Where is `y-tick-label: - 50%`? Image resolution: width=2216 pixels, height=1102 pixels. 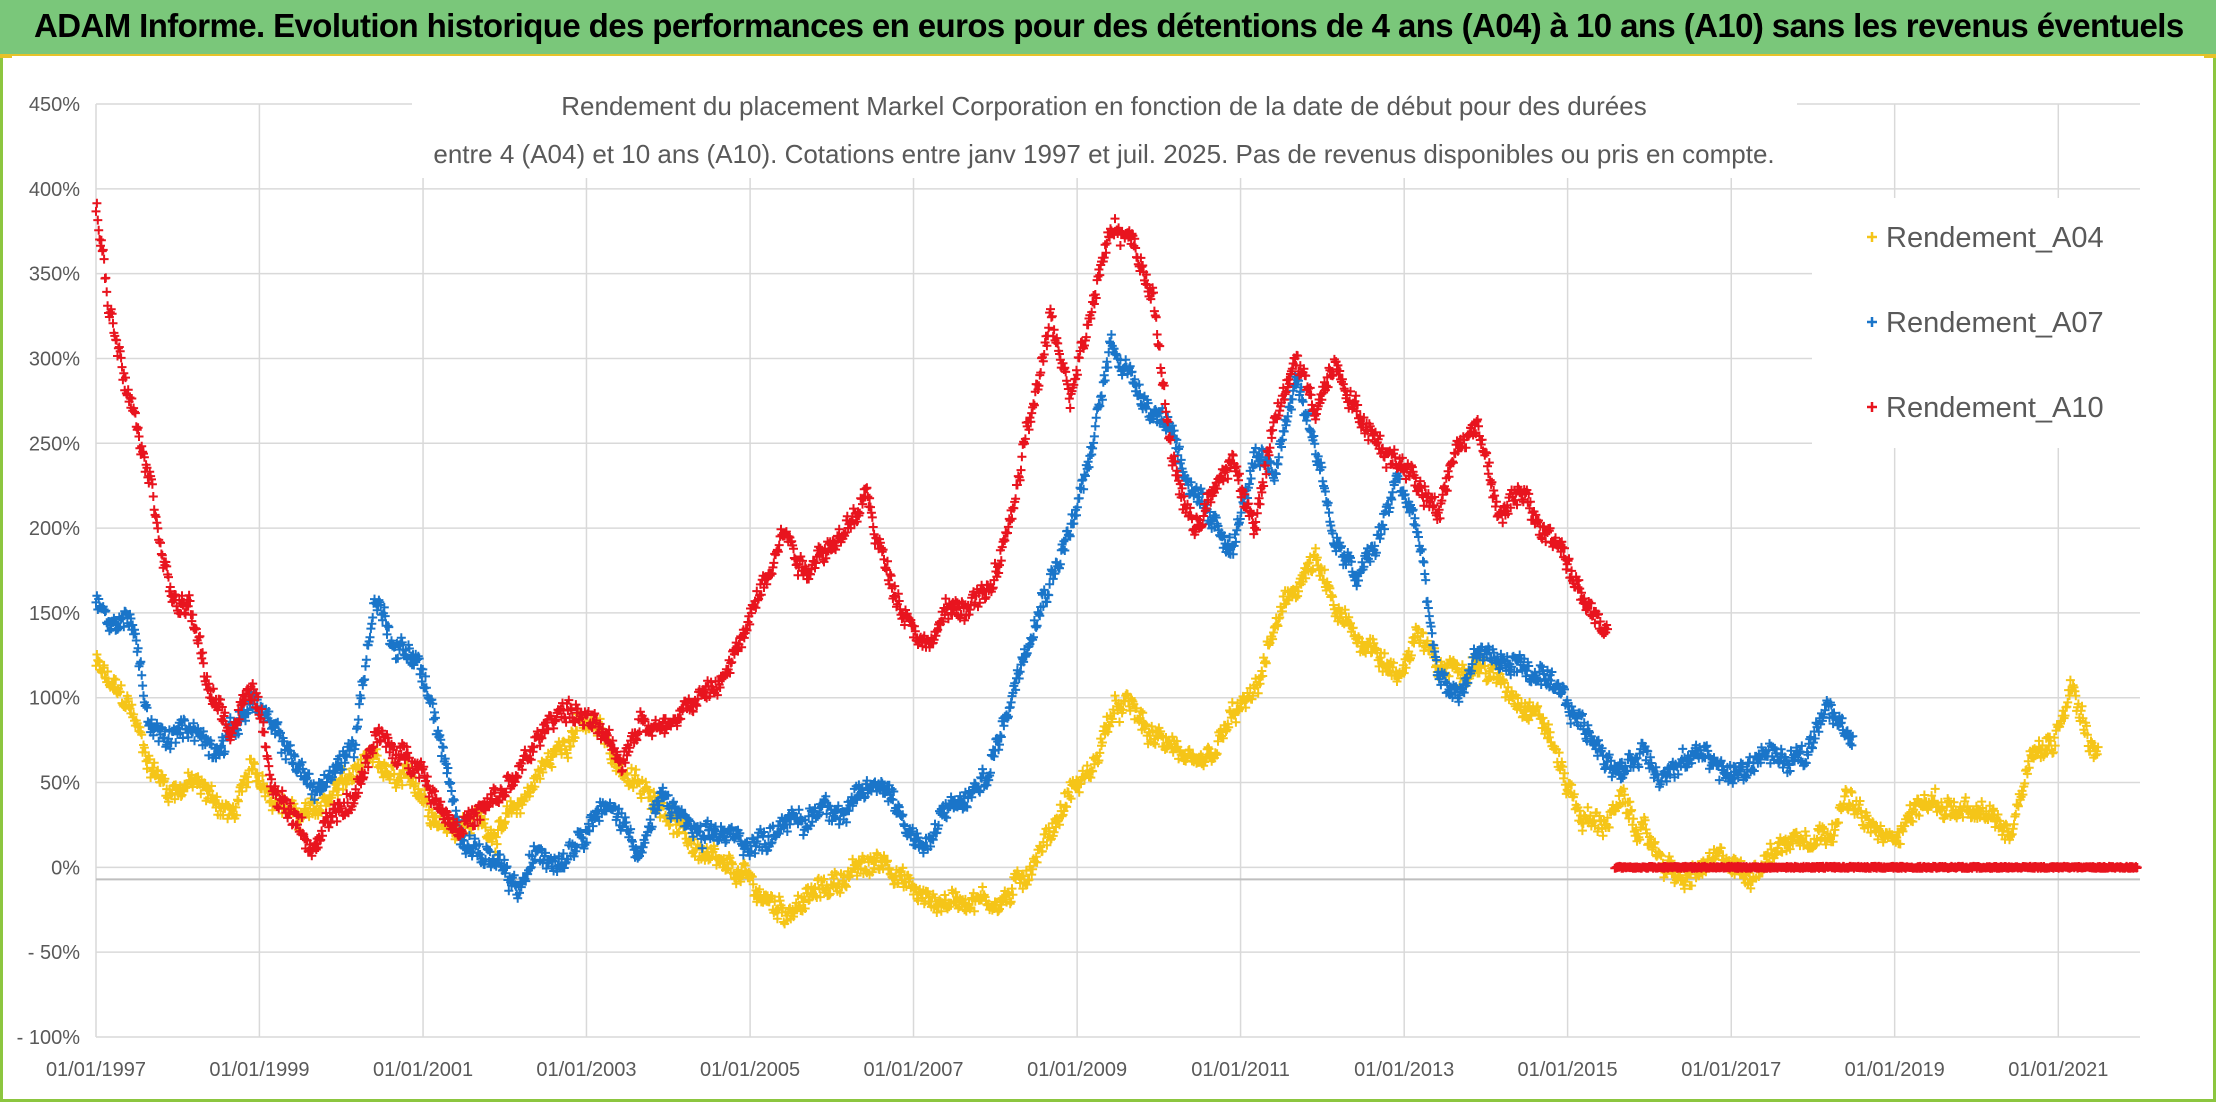 y-tick-label: - 50% is located at coordinates (54, 953).